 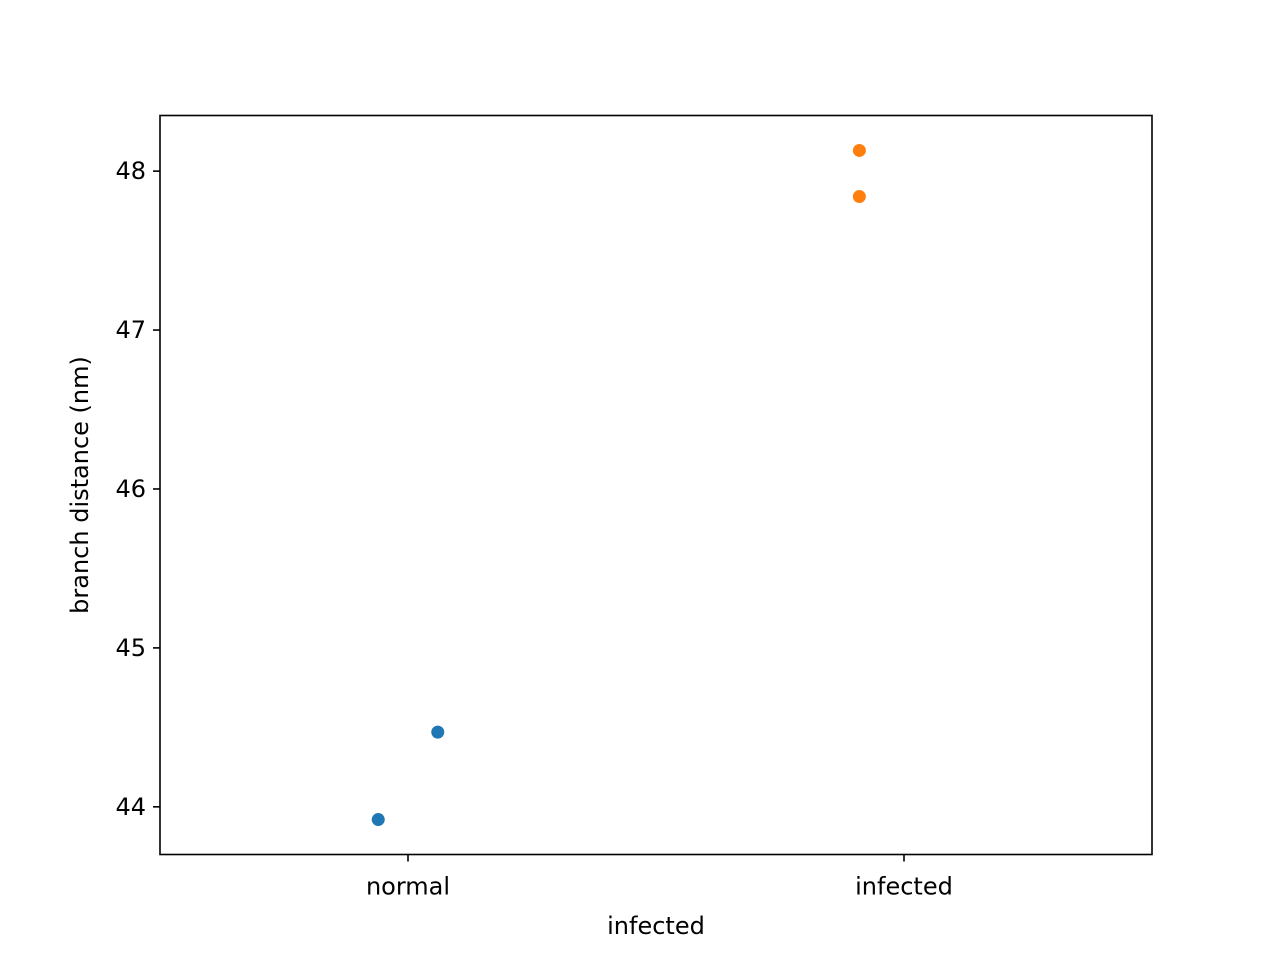 I want to click on y-tick-label: 47, so click(x=130, y=330).